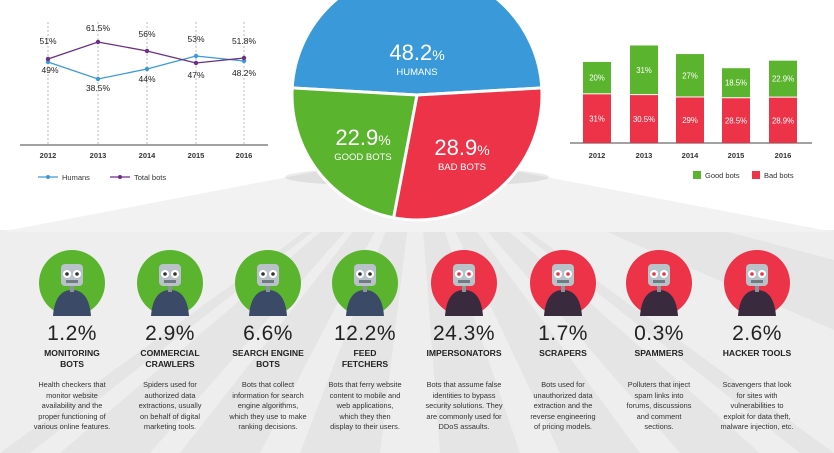 This screenshot has width=834, height=453. What do you see at coordinates (722, 175) in the screenshot?
I see `legend-label: Good bots` at bounding box center [722, 175].